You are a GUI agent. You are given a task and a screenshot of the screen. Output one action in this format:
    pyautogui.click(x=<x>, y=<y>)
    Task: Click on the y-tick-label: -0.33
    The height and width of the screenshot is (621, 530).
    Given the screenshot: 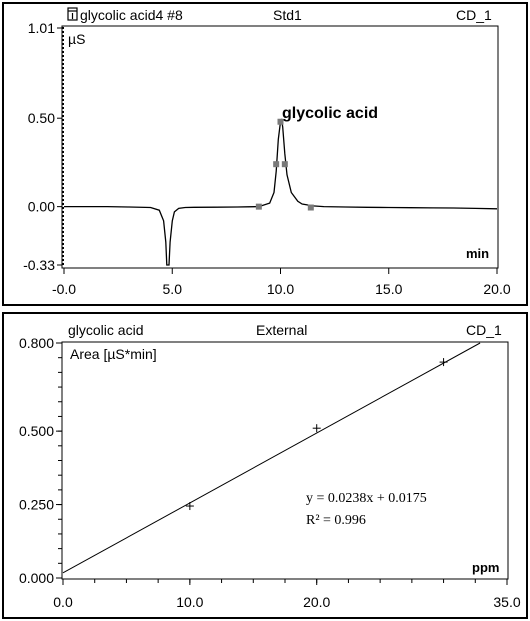 What is the action you would take?
    pyautogui.click(x=39, y=265)
    